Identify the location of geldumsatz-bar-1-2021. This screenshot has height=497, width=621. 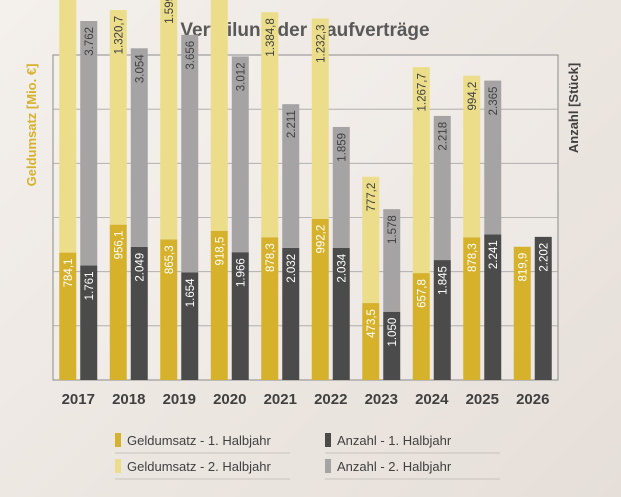
(270, 308).